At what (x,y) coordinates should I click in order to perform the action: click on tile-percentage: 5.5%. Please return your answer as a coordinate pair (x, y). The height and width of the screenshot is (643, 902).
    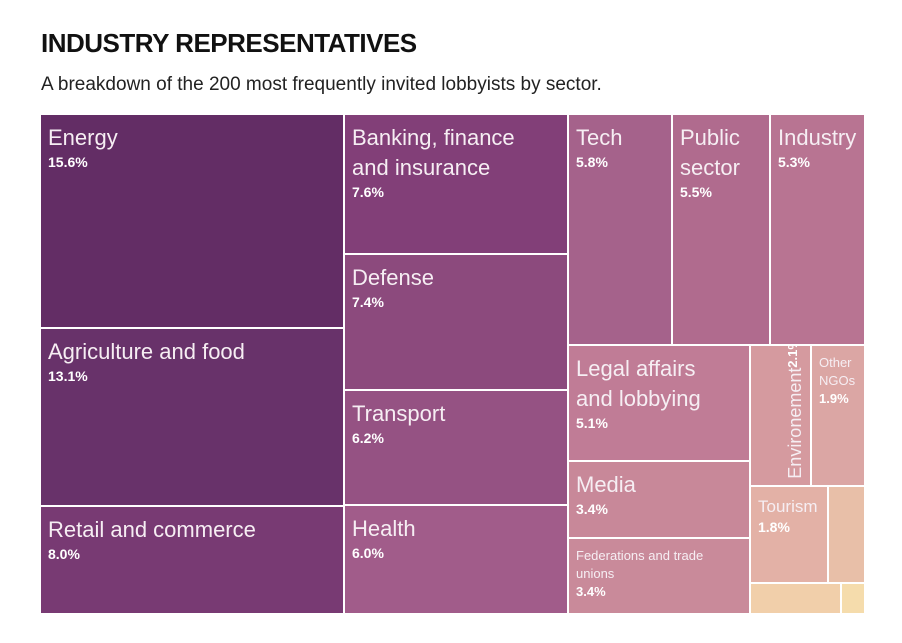
    Looking at the image, I should click on (696, 192).